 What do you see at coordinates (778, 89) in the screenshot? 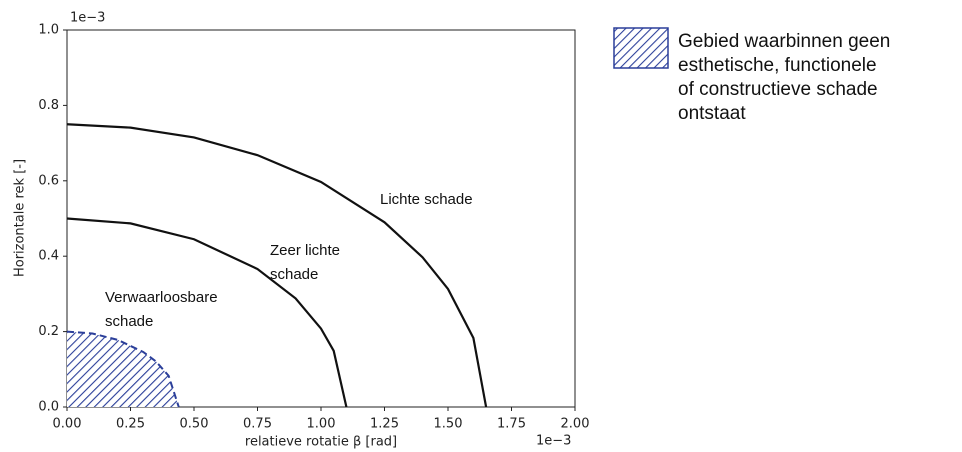
I see `legend-line: of constructieve schade` at bounding box center [778, 89].